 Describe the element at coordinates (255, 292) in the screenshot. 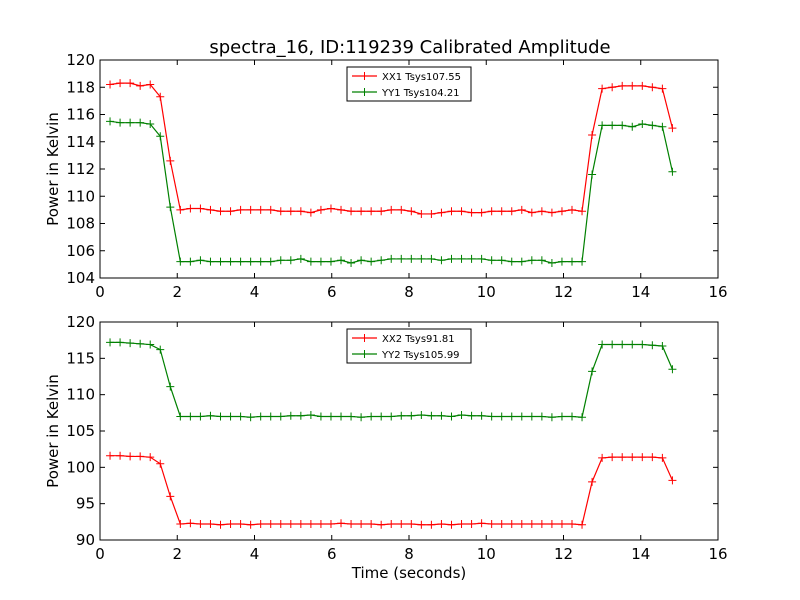

I see `top-x-tick-label: 4` at that location.